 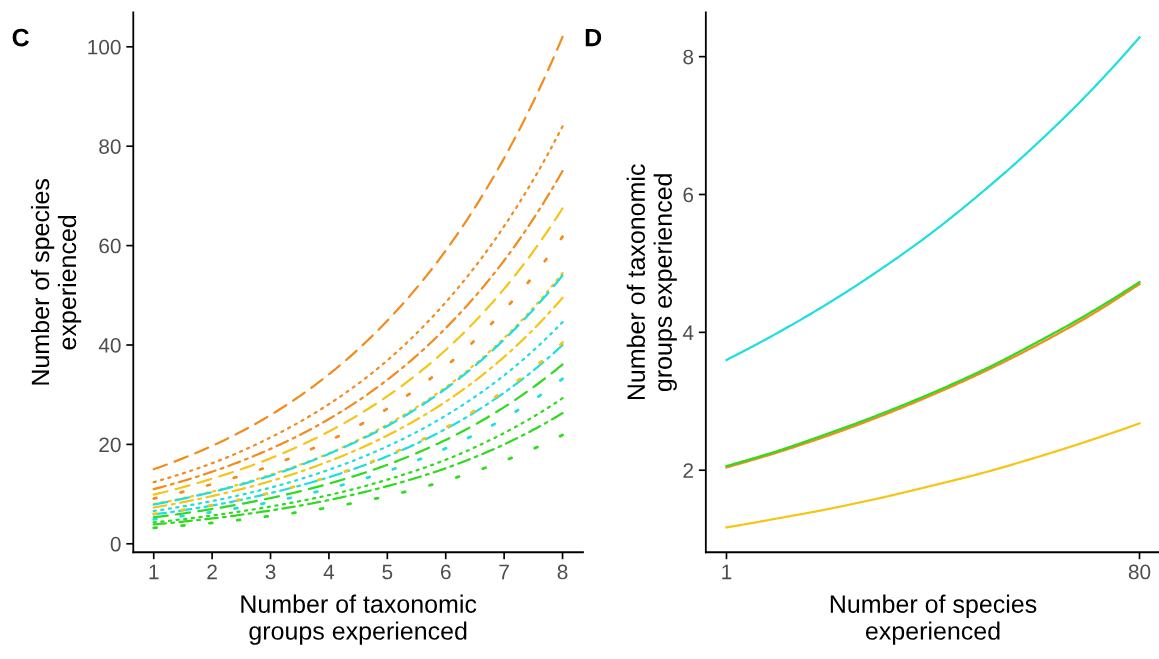 I want to click on y-axis-title: Number of species experienced, so click(x=56, y=282).